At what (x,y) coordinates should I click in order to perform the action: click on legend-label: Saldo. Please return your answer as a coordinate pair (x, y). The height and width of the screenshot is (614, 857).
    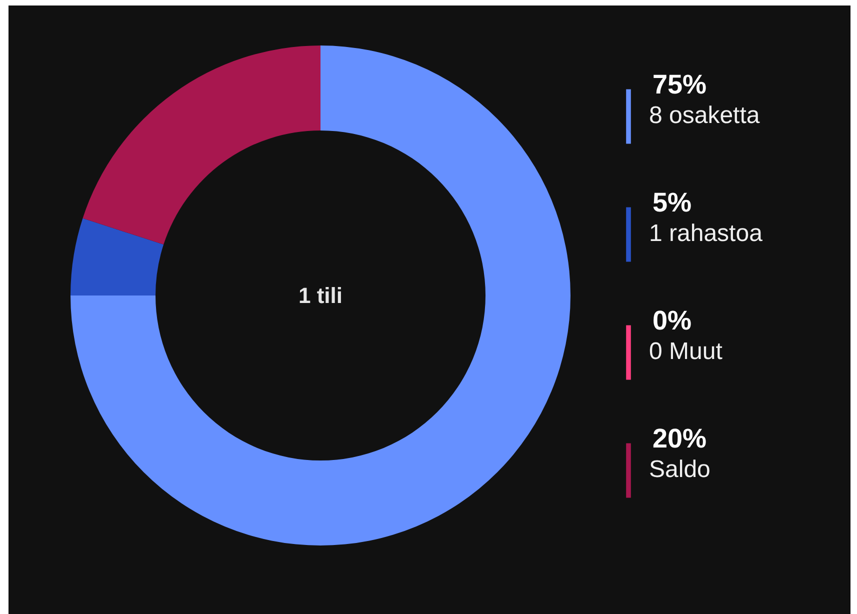
    Looking at the image, I should click on (679, 469).